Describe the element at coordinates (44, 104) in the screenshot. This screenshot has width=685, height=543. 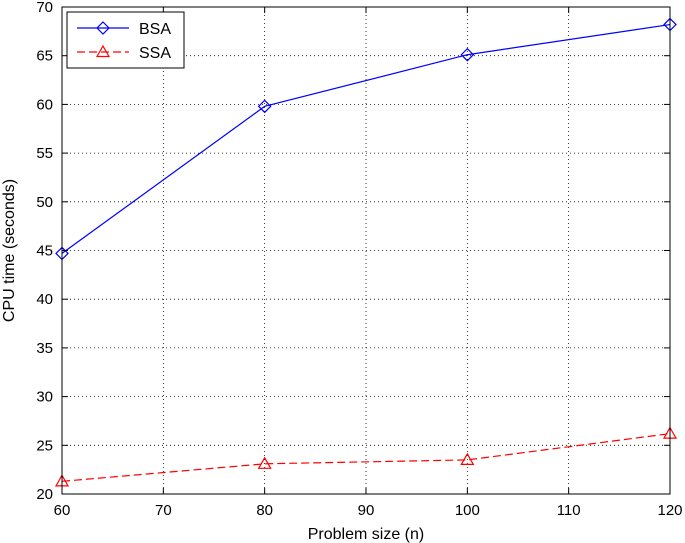
I see `y-tick-label: 60` at that location.